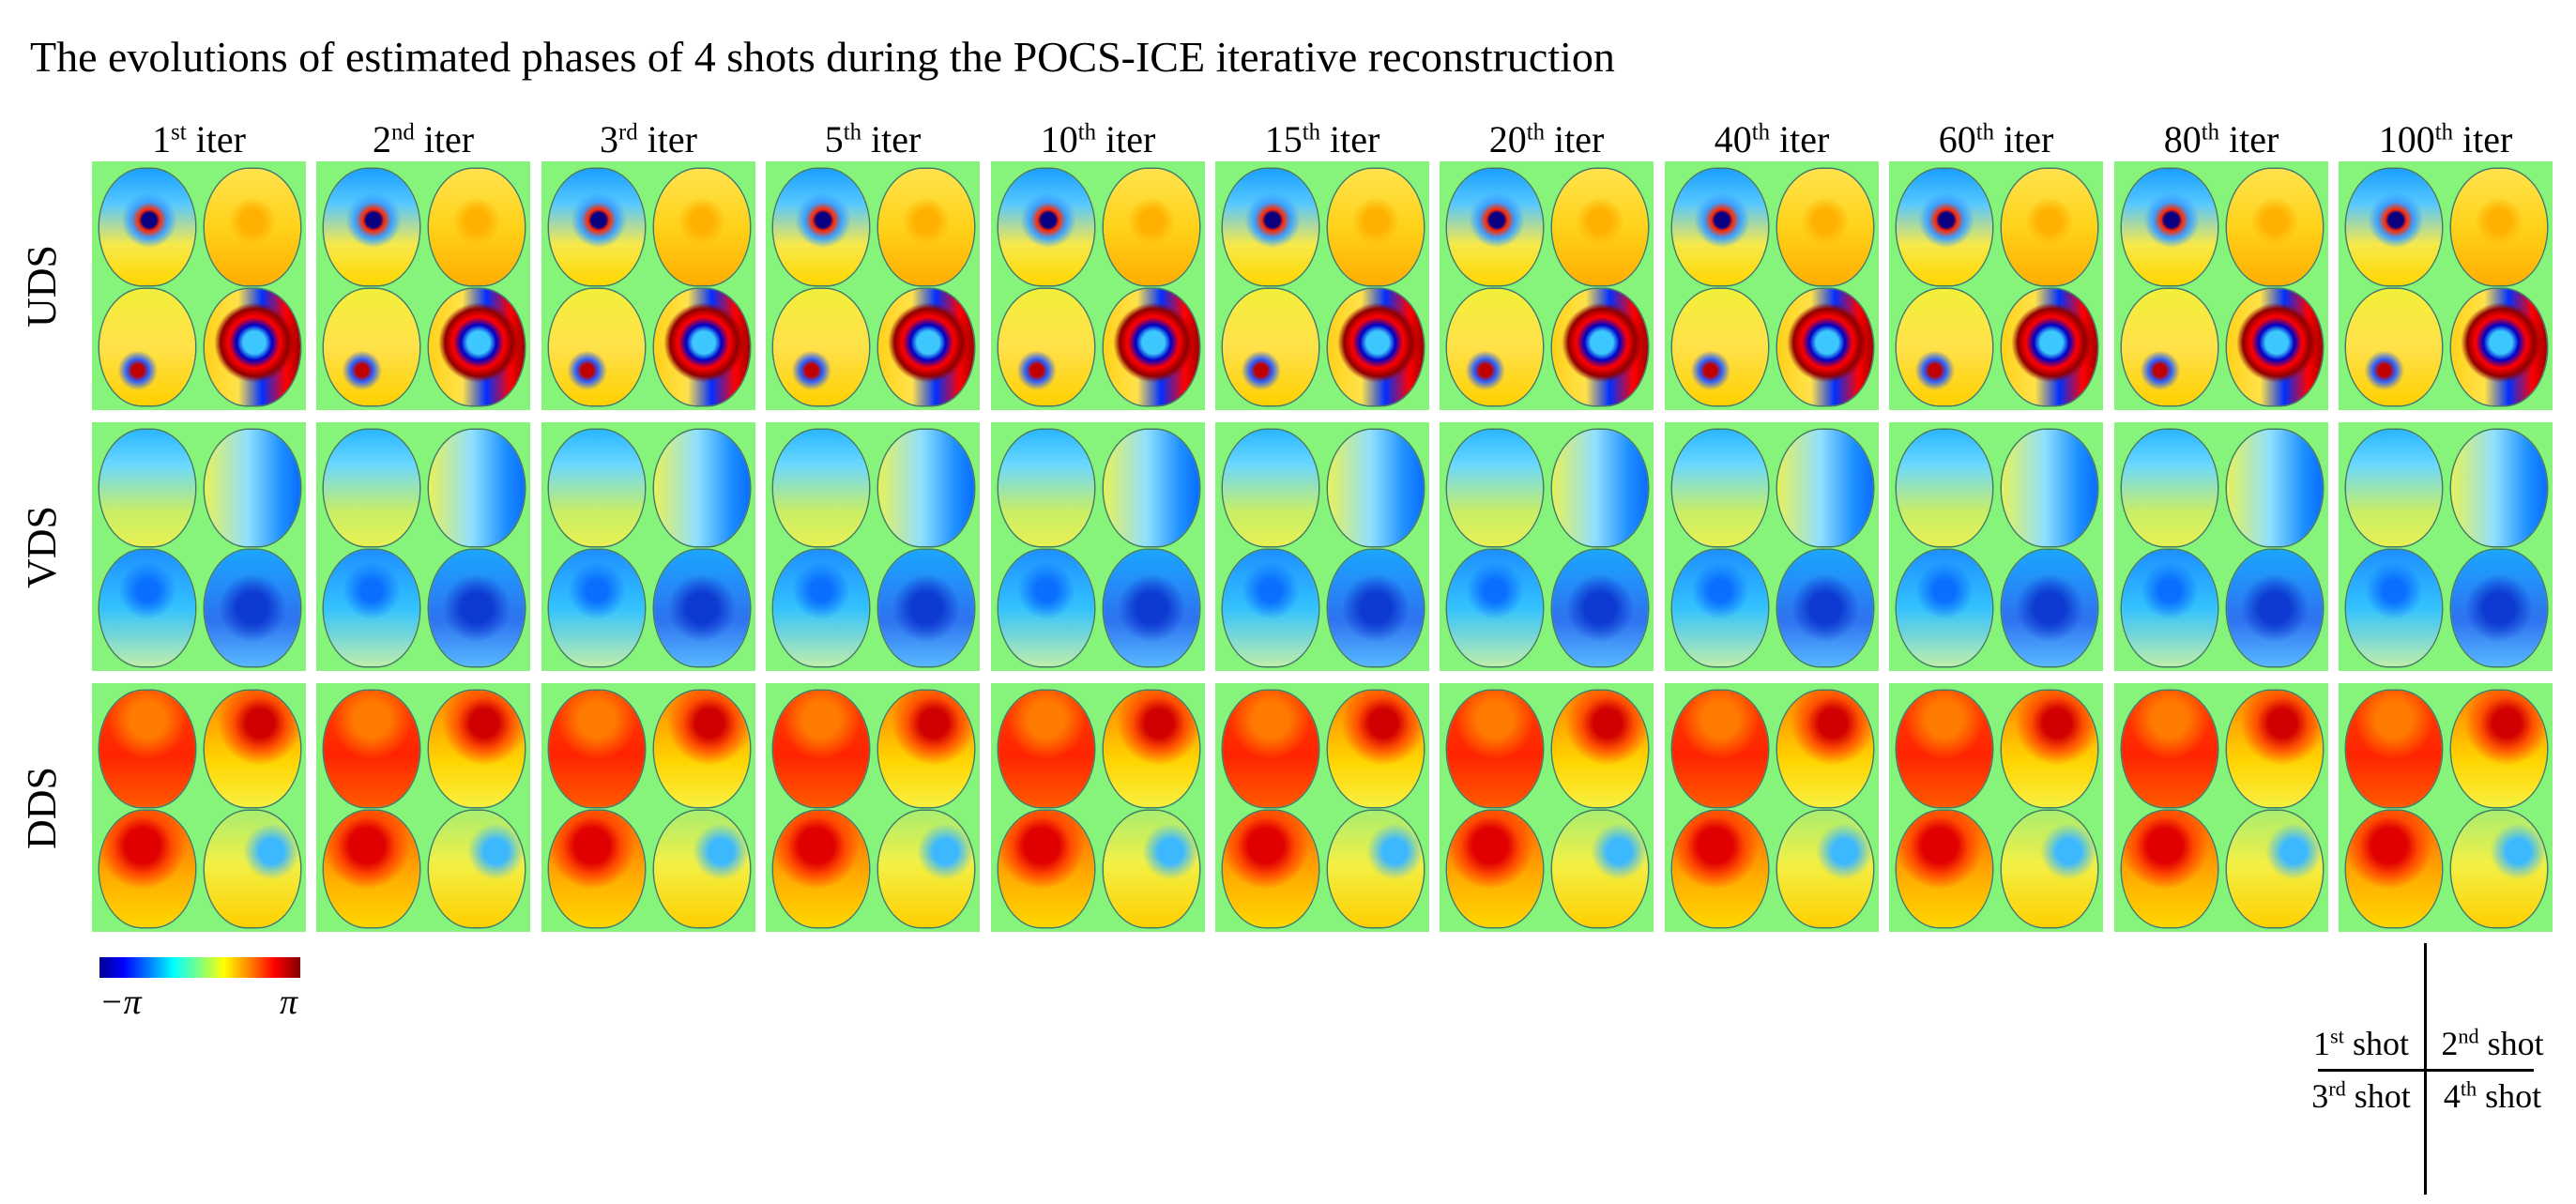 Image resolution: width=2576 pixels, height=1204 pixels. I want to click on column-header-iteration: 1st iter, so click(199, 140).